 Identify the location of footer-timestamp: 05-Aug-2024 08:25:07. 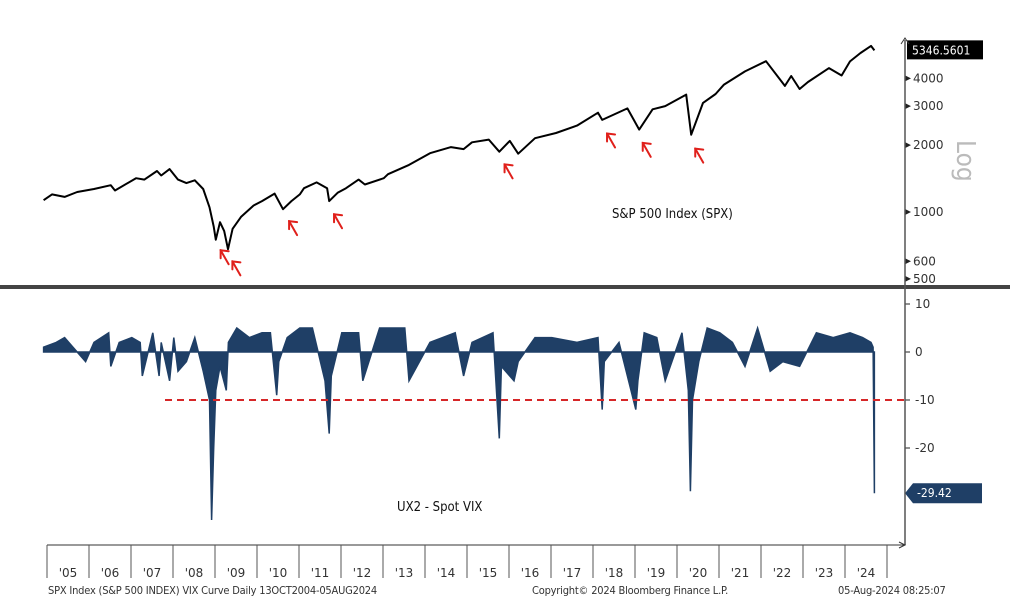
(892, 590).